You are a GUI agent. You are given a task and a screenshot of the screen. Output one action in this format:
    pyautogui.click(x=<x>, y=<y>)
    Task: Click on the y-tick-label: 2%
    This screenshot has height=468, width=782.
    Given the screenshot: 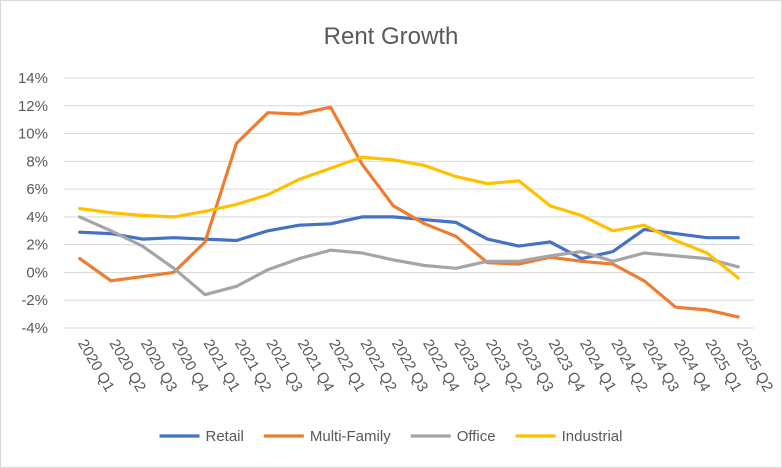 What is the action you would take?
    pyautogui.click(x=37, y=245)
    